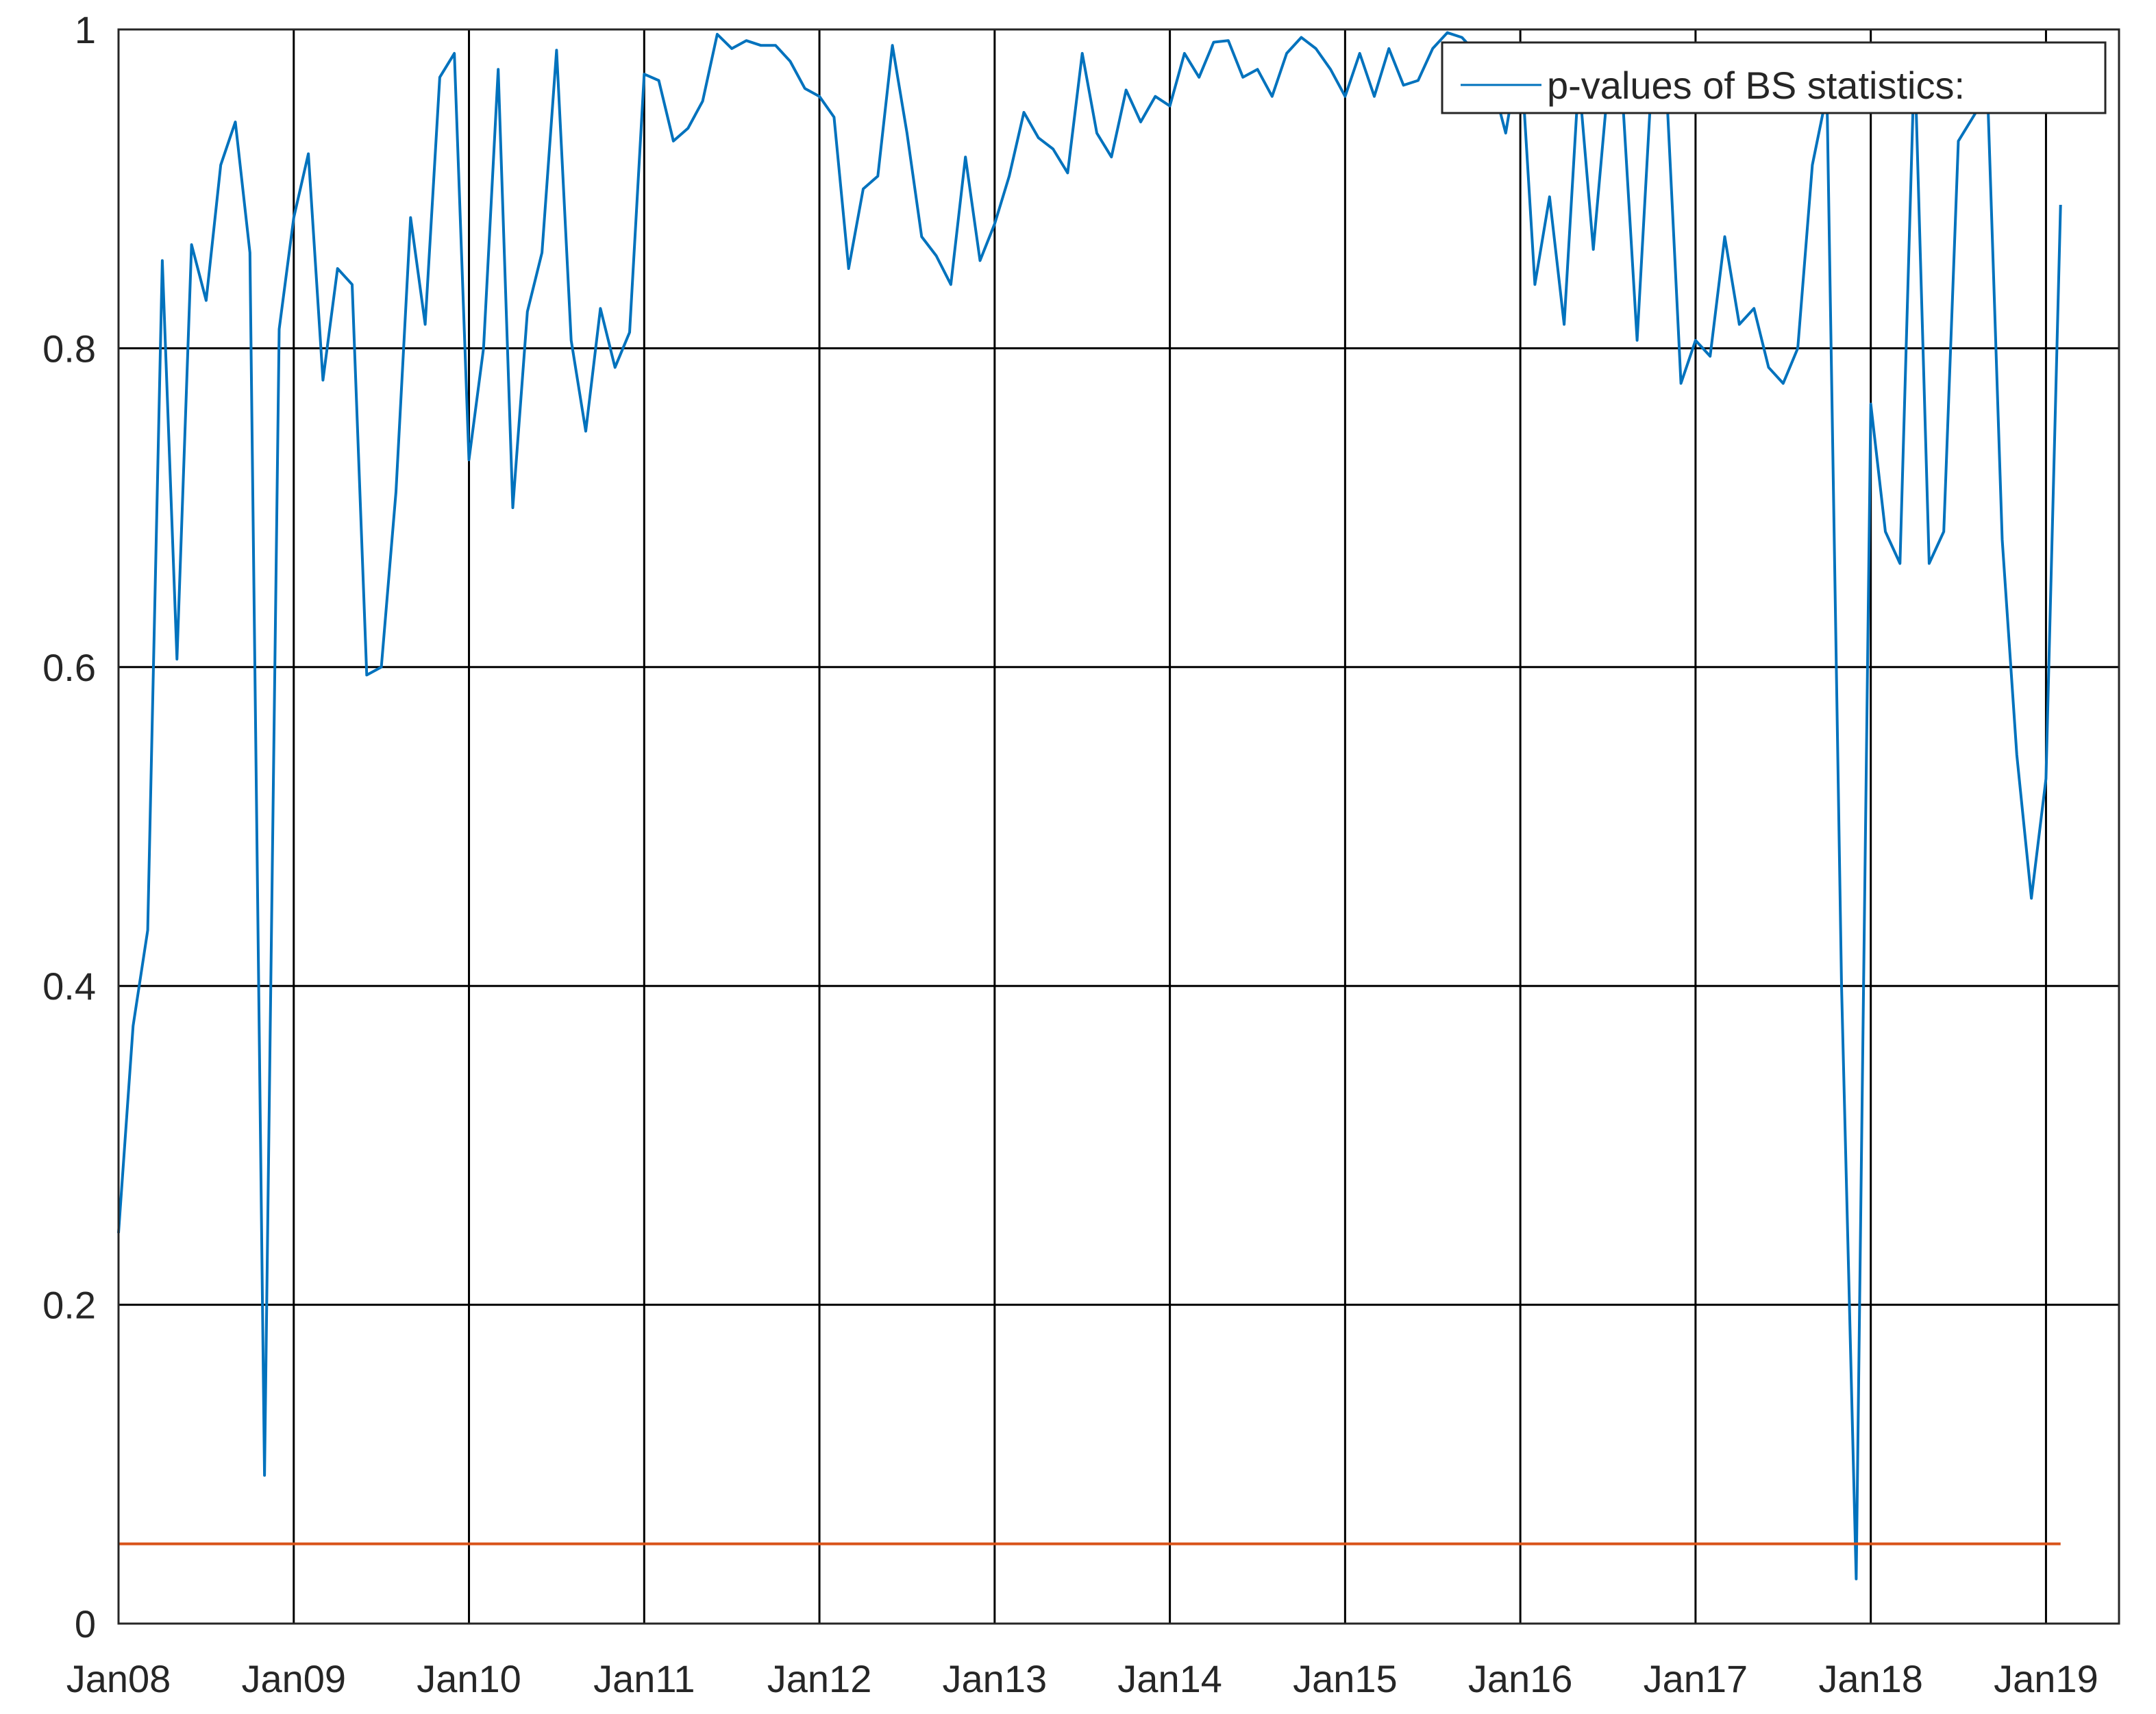 This screenshot has width=2156, height=1714. What do you see at coordinates (1520, 1678) in the screenshot?
I see `x-tick-label: Jan16` at bounding box center [1520, 1678].